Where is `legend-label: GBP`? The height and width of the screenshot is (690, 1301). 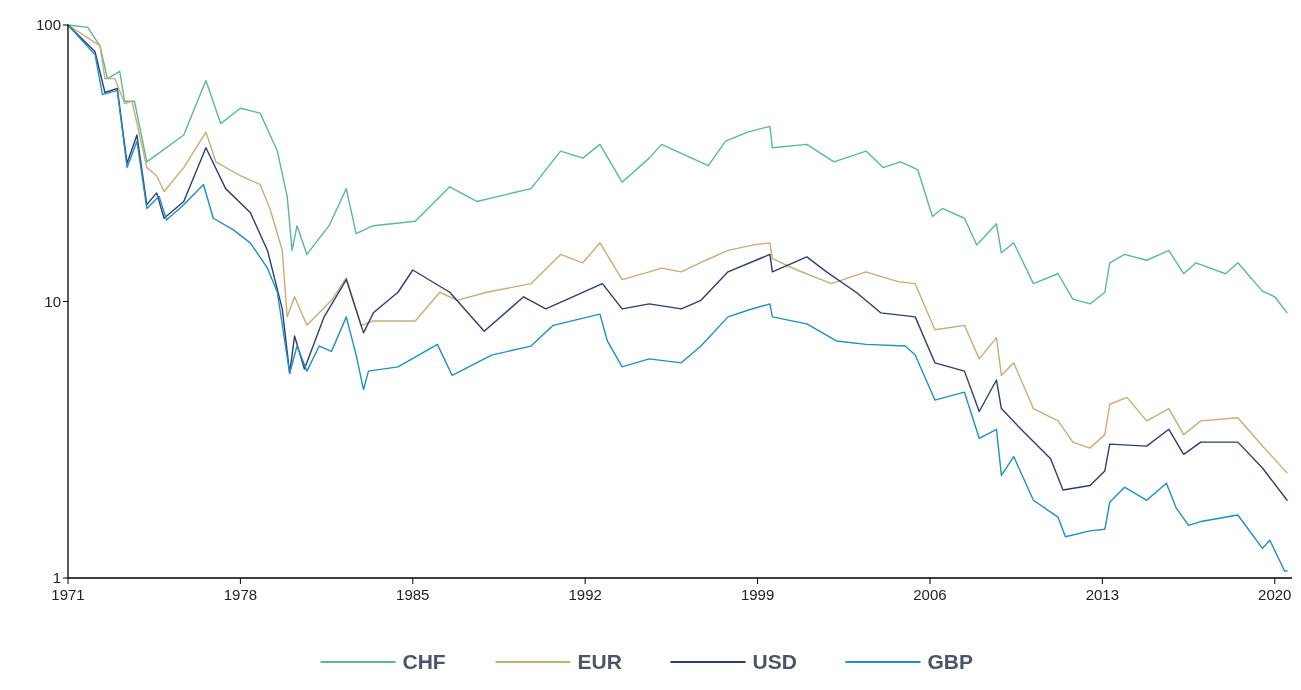
legend-label: GBP is located at coordinates (950, 662).